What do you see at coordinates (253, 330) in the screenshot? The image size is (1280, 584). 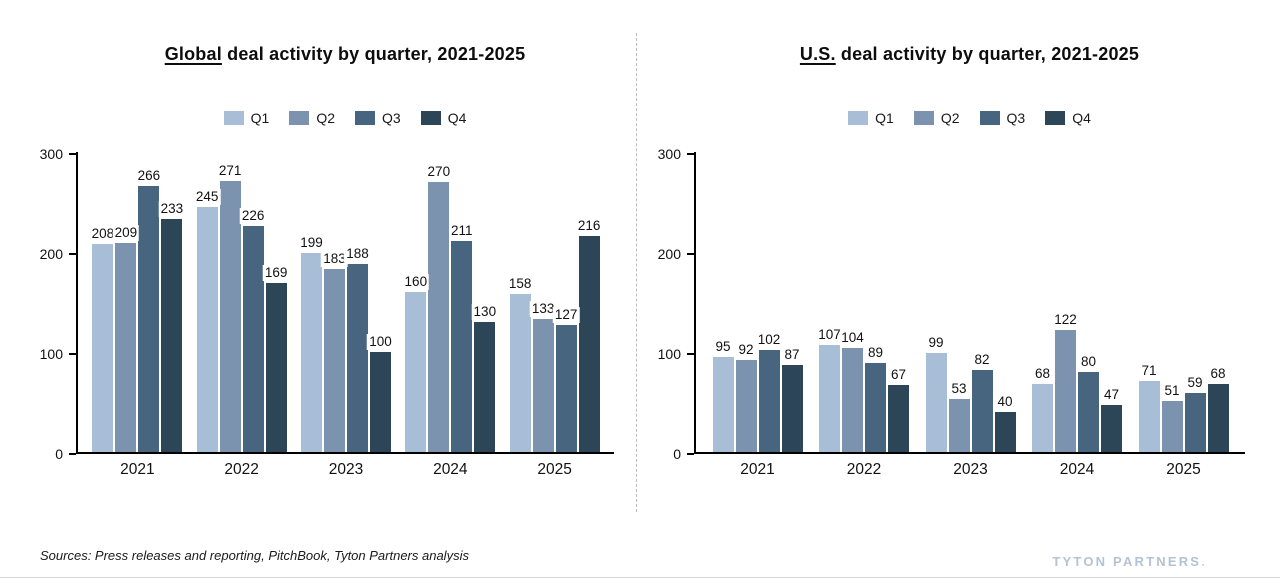 I see `bar-q3-2022: 226` at bounding box center [253, 330].